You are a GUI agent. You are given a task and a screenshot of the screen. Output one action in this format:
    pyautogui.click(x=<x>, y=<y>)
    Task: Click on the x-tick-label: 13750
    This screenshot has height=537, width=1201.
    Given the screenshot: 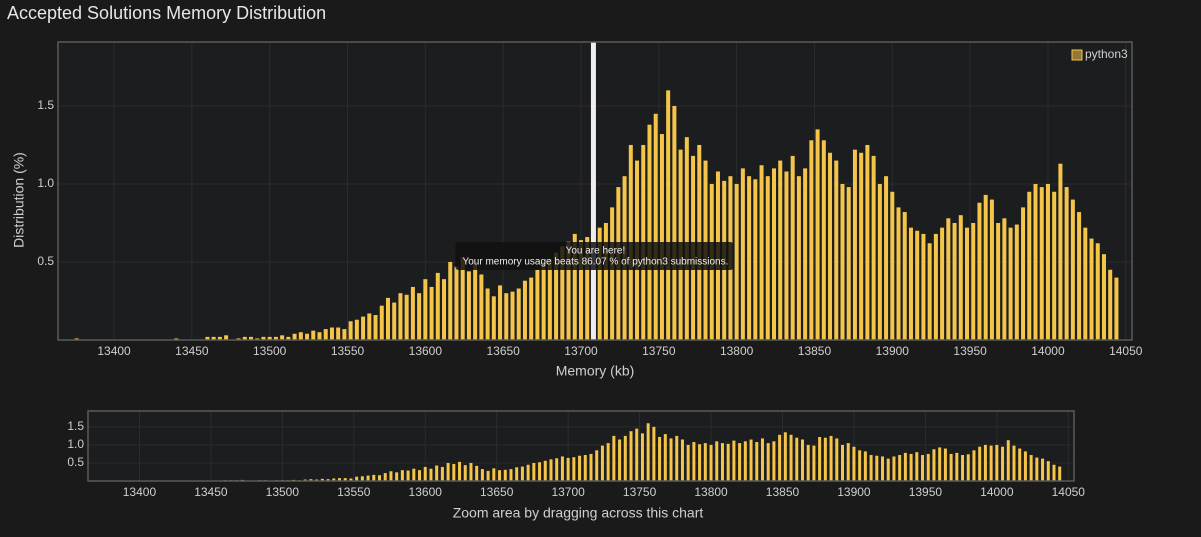 What is the action you would take?
    pyautogui.click(x=640, y=492)
    